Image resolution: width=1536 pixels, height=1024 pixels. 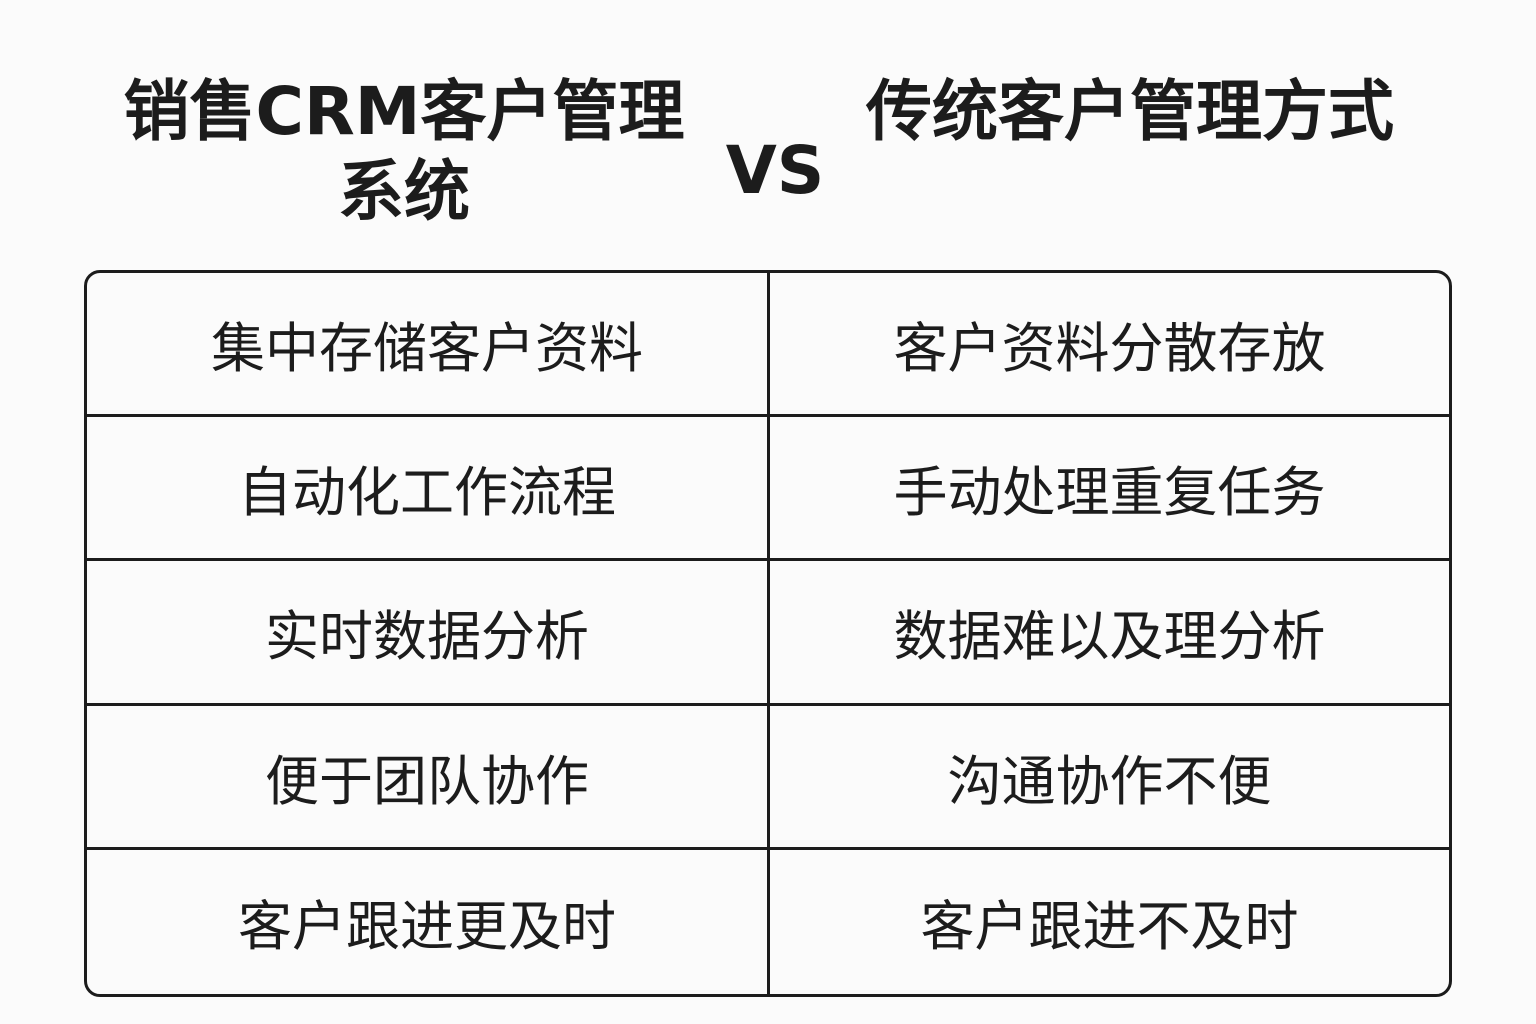 What do you see at coordinates (428, 777) in the screenshot?
I see `table-cell-left: 便于团队协作` at bounding box center [428, 777].